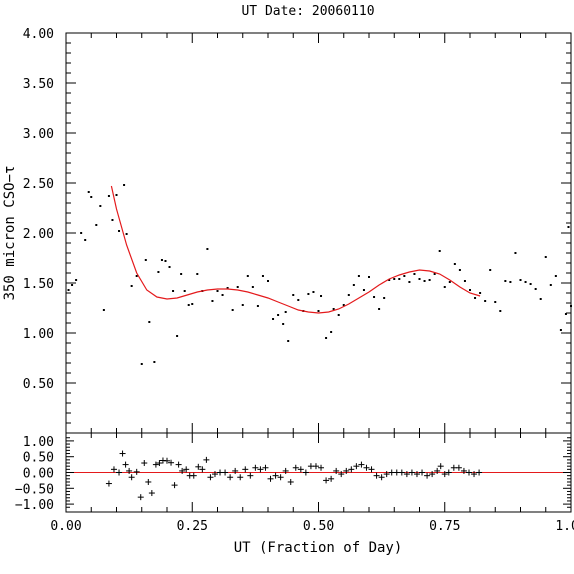 This screenshot has width=574, height=574. I want to click on y-axis-title: 350 micron CSO−τ, so click(10, 233).